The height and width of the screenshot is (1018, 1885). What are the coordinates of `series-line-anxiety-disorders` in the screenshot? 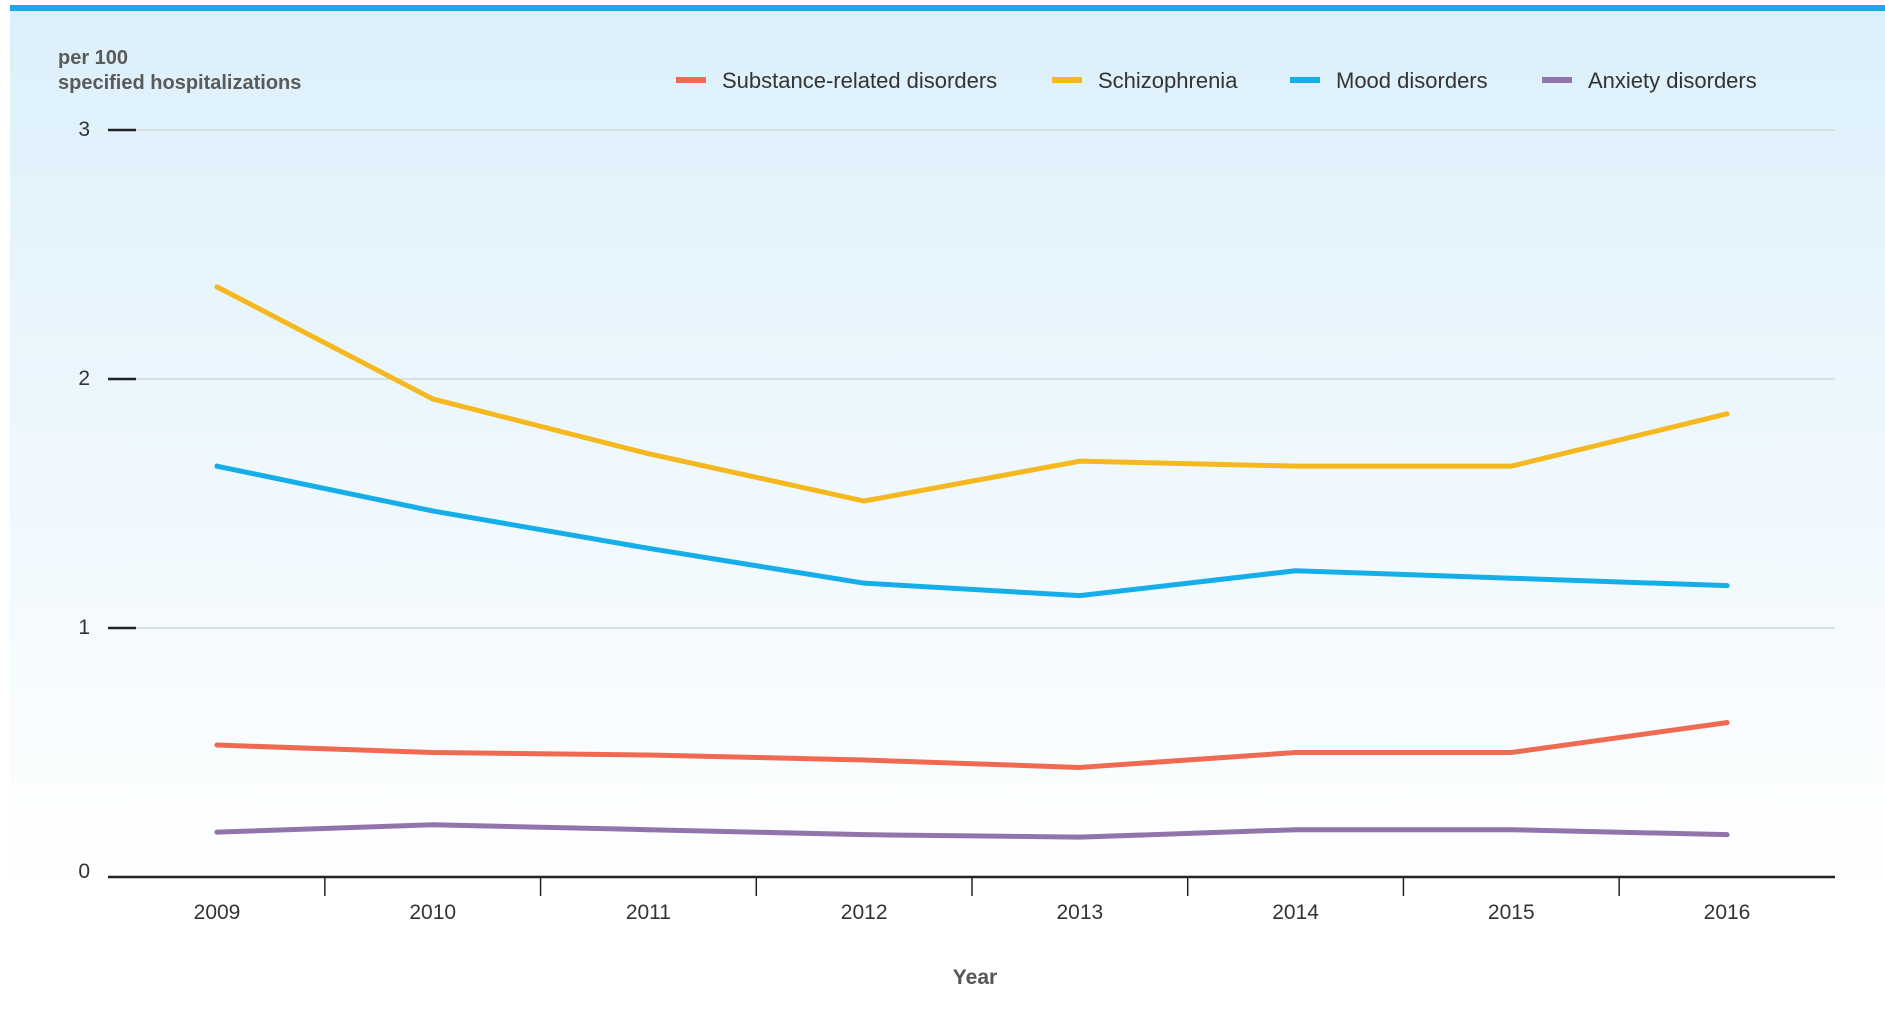 It's located at (972, 831).